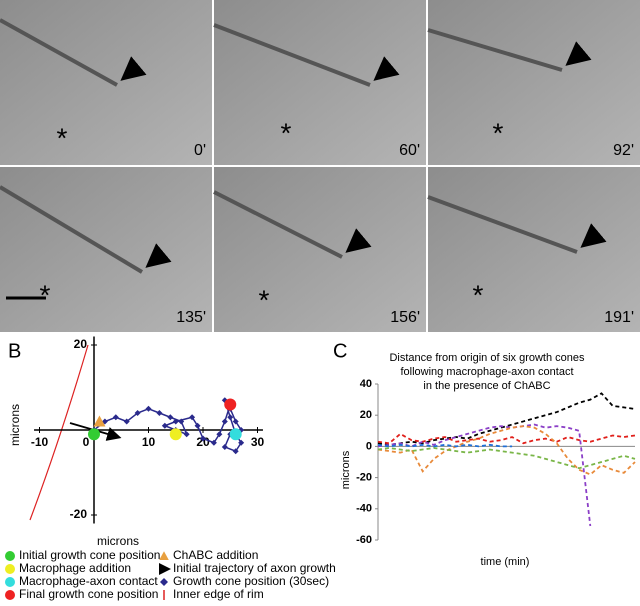 This screenshot has height=606, width=640. Describe the element at coordinates (89, 555) in the screenshot. I see `legend-label: Initial growth cone position` at that location.